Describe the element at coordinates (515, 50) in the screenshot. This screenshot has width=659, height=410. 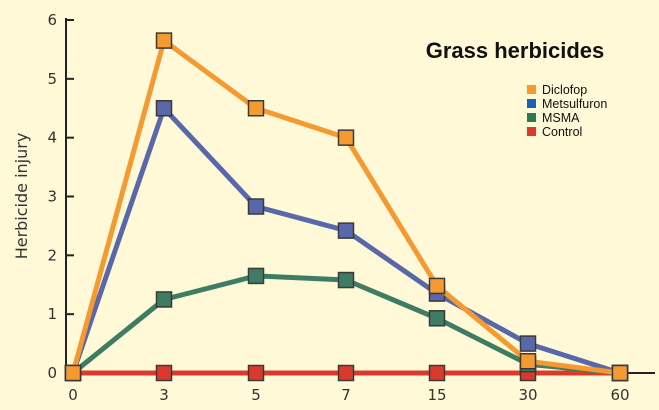
I see `chart-title: Grass herbicides` at that location.